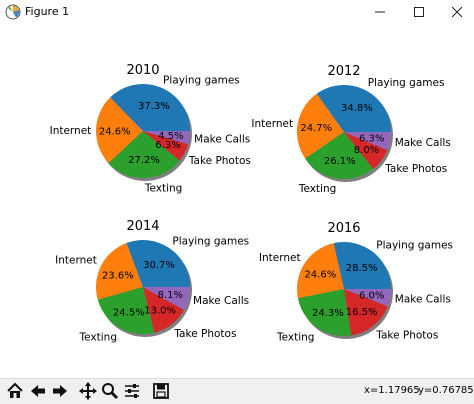 This screenshot has height=404, width=474. What do you see at coordinates (237, 391) in the screenshot?
I see `navigation-toolbar: x=1.17965 y=0.767857` at bounding box center [237, 391].